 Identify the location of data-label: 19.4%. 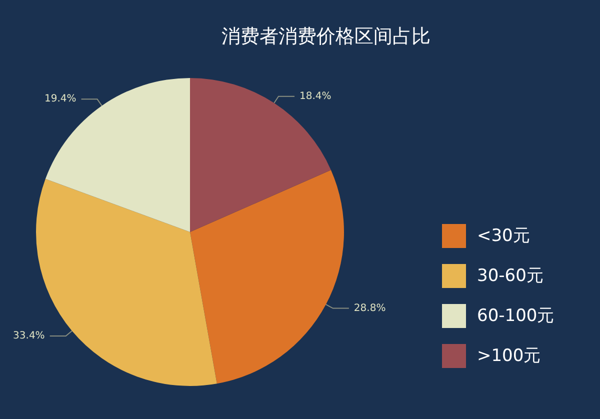
(60, 99).